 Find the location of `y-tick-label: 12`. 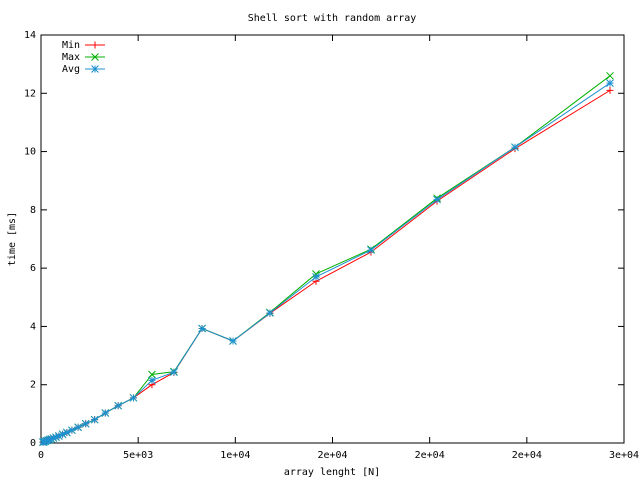

y-tick-label: 12 is located at coordinates (30, 93).